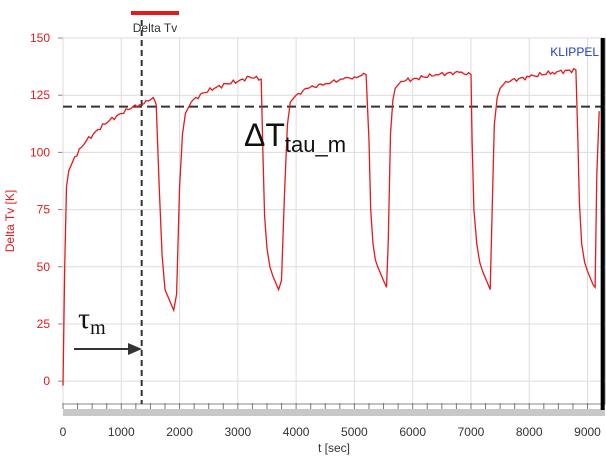  I want to click on tau-arrow-head, so click(135, 349).